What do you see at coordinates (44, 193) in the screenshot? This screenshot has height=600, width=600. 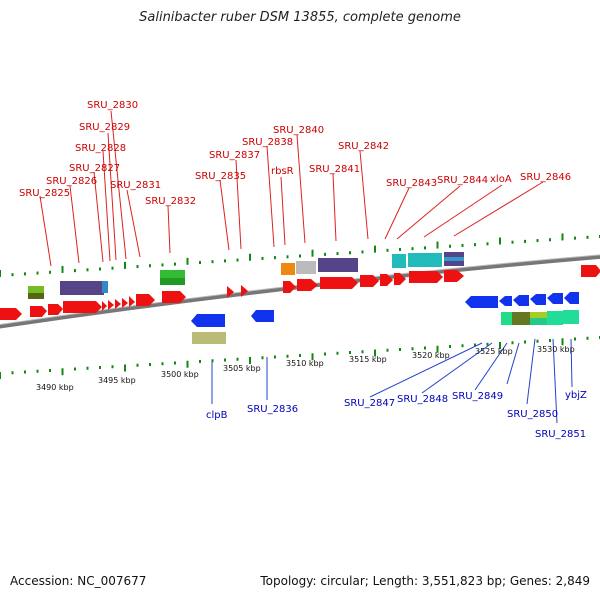 I see `gene-label: SRU_2825` at bounding box center [44, 193].